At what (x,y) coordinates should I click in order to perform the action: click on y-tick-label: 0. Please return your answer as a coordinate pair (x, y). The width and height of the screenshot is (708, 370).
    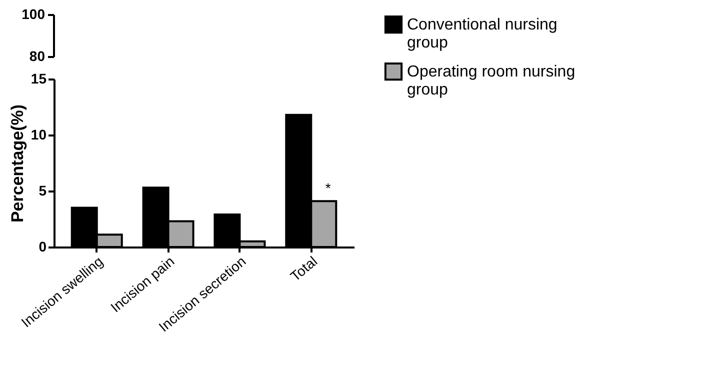
    Looking at the image, I should click on (42, 246).